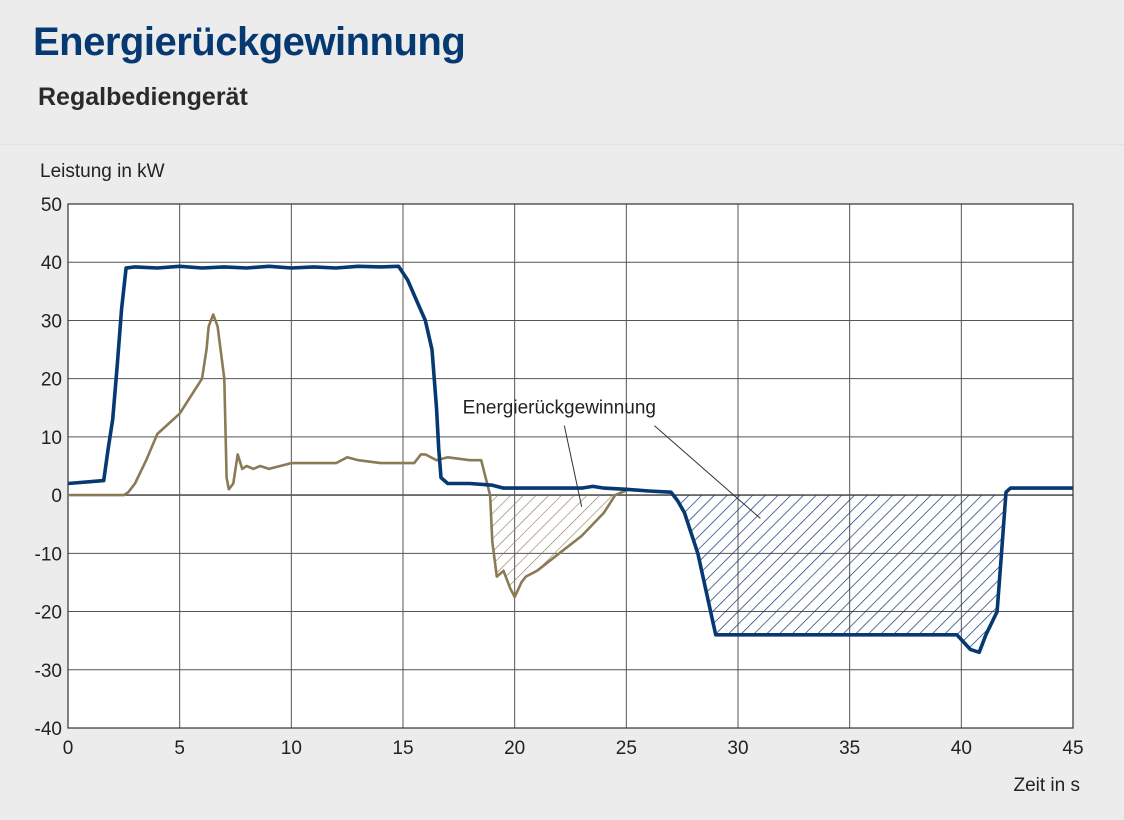 The height and width of the screenshot is (820, 1124). Describe the element at coordinates (291, 748) in the screenshot. I see `x-tick-label: 10` at that location.